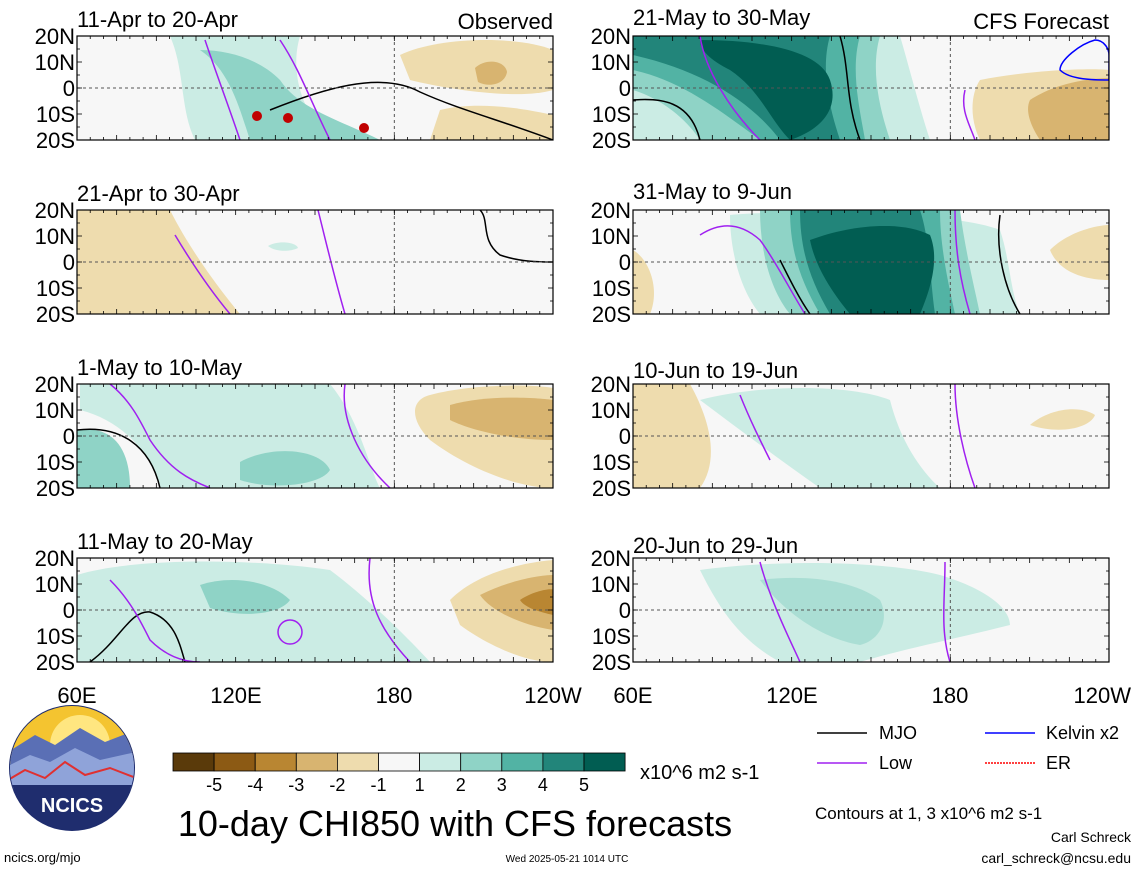 The height and width of the screenshot is (872, 1135). What do you see at coordinates (543, 785) in the screenshot?
I see `colorbar-tick-label: 4` at bounding box center [543, 785].